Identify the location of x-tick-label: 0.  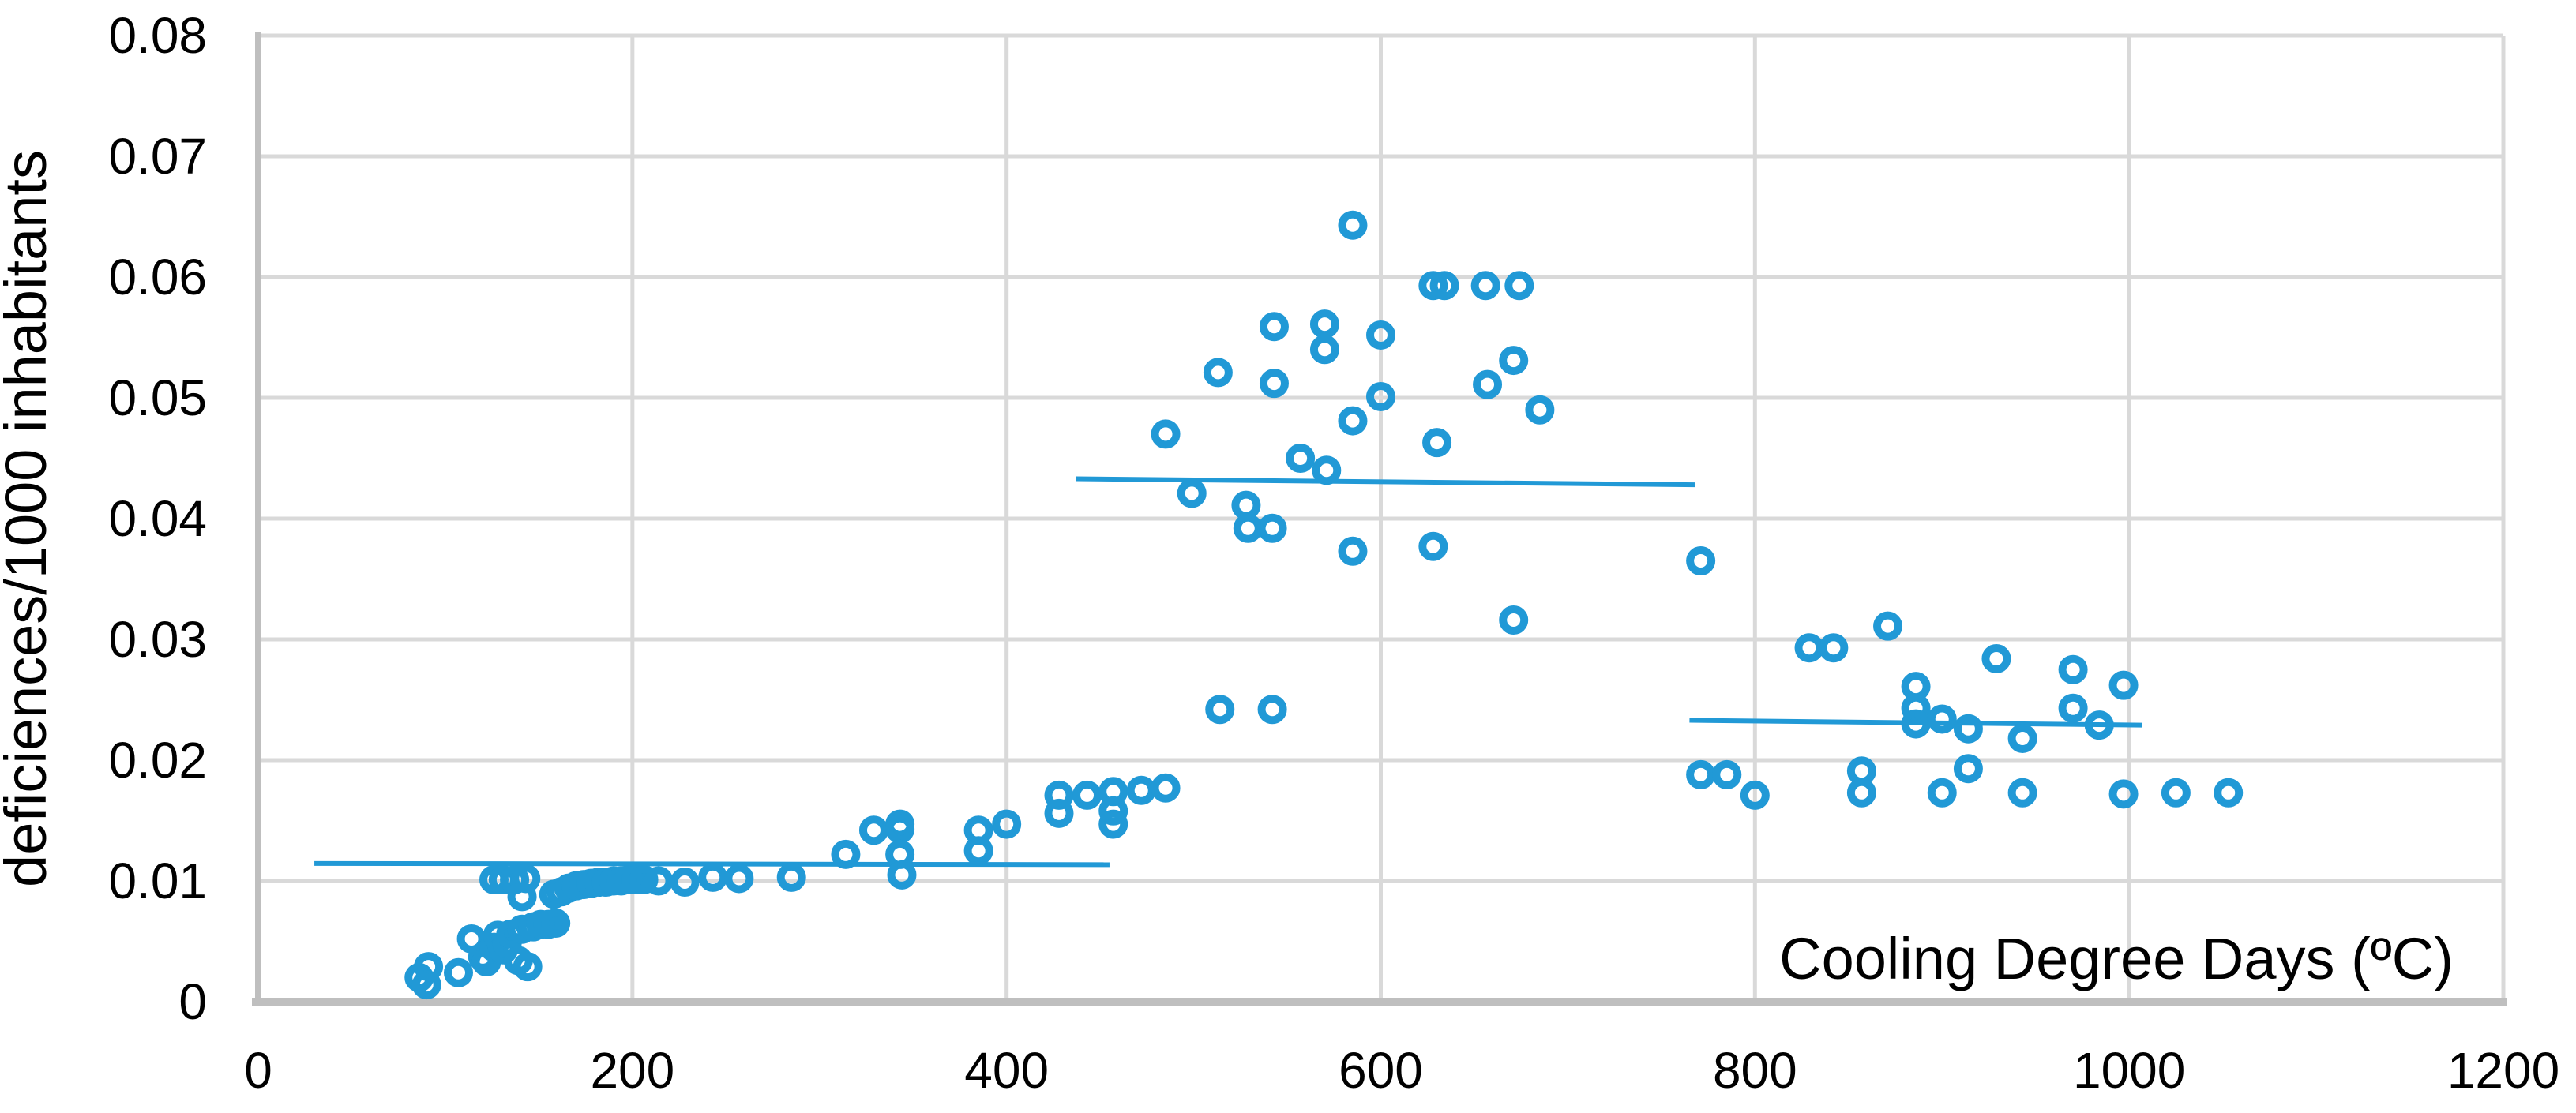
(258, 1070).